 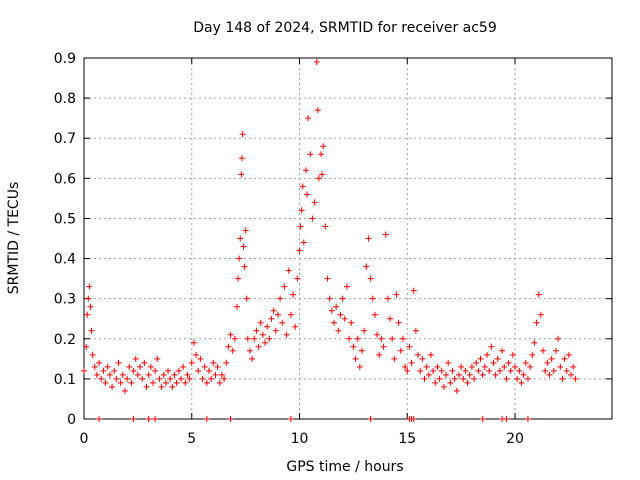 What do you see at coordinates (65, 219) in the screenshot?
I see `y-tick-label: 0.5` at bounding box center [65, 219].